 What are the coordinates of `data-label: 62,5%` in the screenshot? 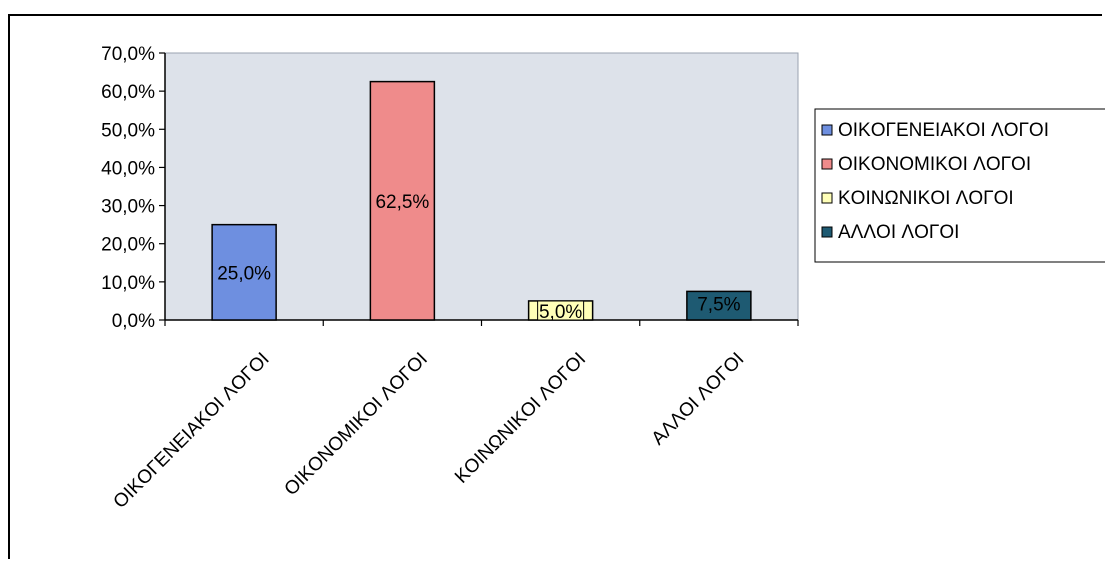 It's located at (402, 202).